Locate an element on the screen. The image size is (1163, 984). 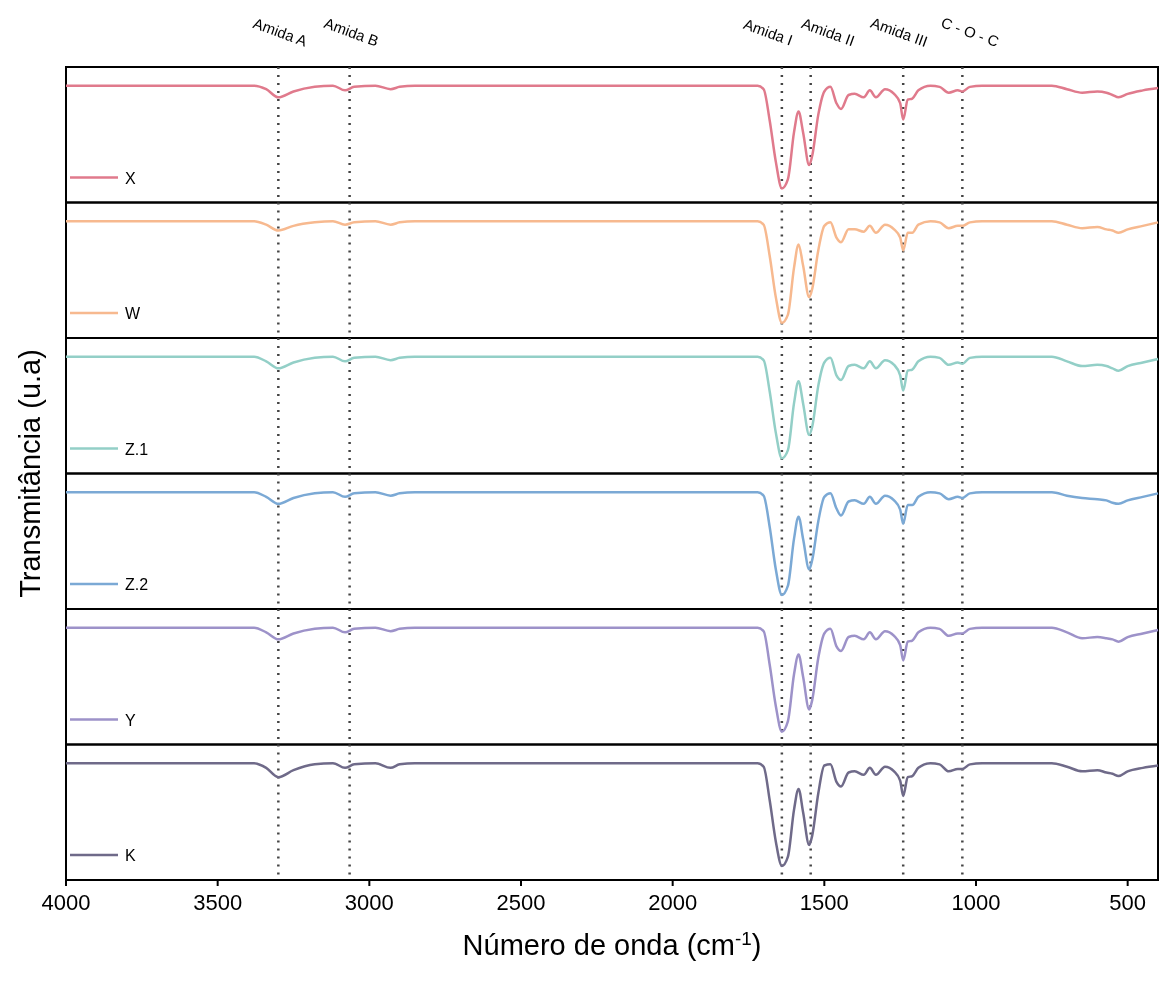
y-axis-title: Transmitância (u.a) is located at coordinates (30, 473).